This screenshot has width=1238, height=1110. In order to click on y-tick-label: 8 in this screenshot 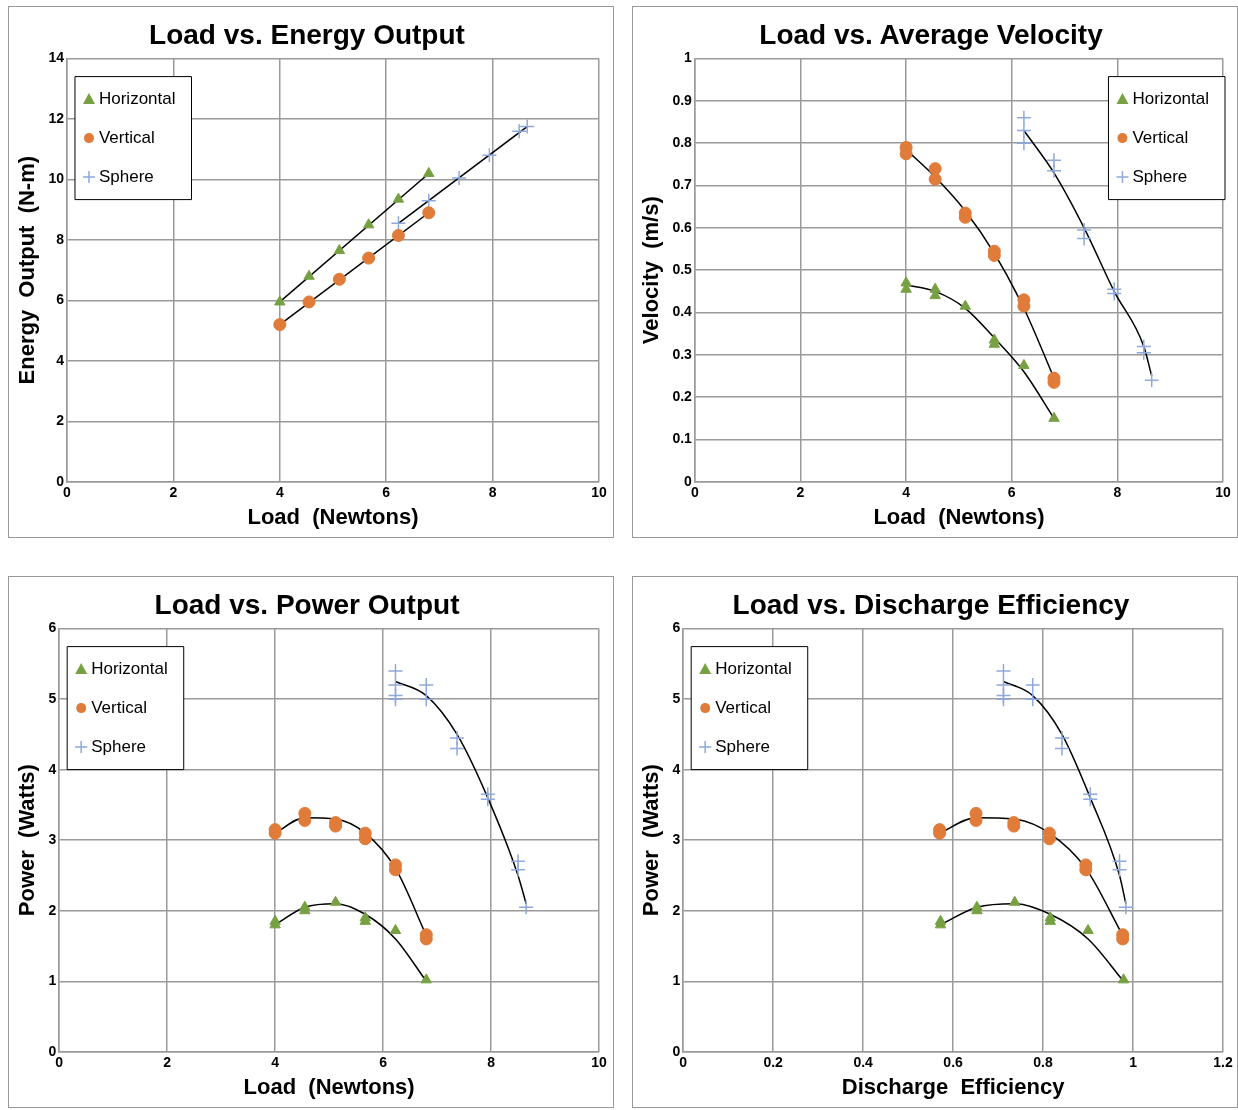, I will do `click(60, 238)`.